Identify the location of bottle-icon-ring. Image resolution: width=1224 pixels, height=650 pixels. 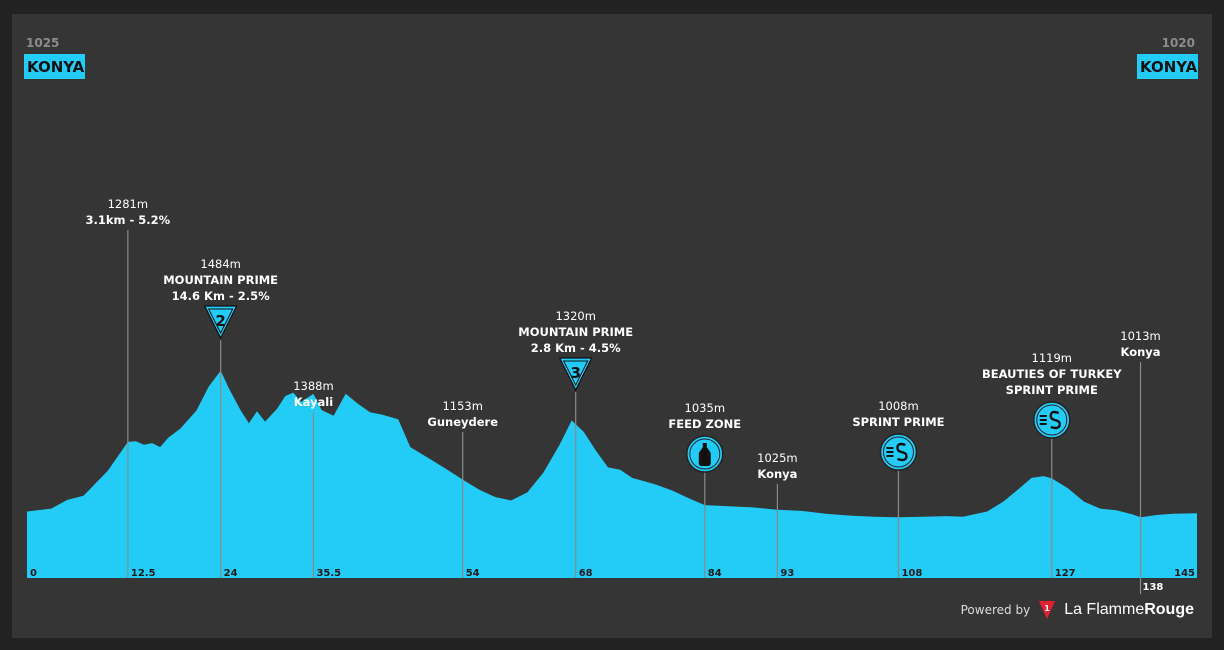
(705, 454).